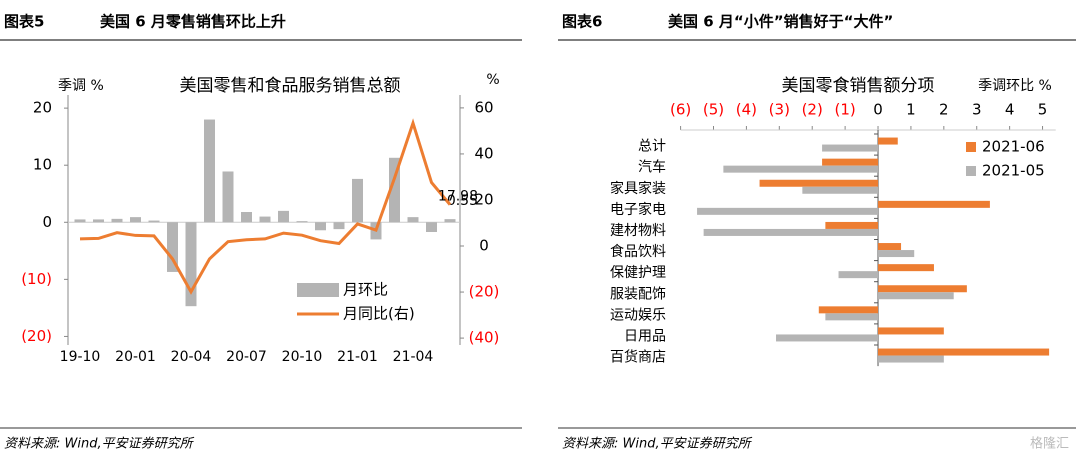 This screenshot has height=461, width=1080. Describe the element at coordinates (357, 357) in the screenshot. I see `x-tick-label: 21-01` at that location.